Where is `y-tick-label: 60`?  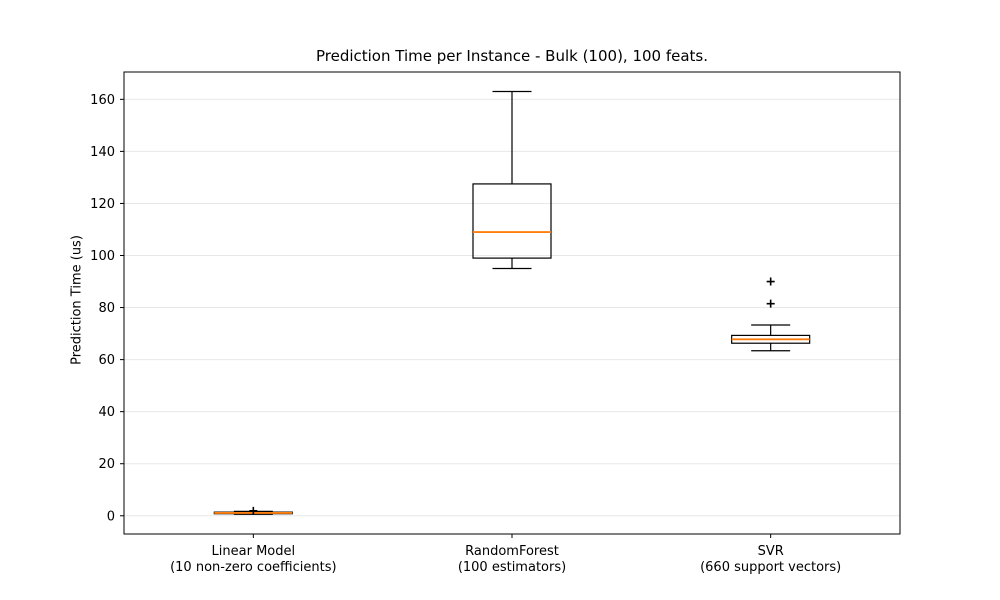
y-tick-label: 60 is located at coordinates (106, 360).